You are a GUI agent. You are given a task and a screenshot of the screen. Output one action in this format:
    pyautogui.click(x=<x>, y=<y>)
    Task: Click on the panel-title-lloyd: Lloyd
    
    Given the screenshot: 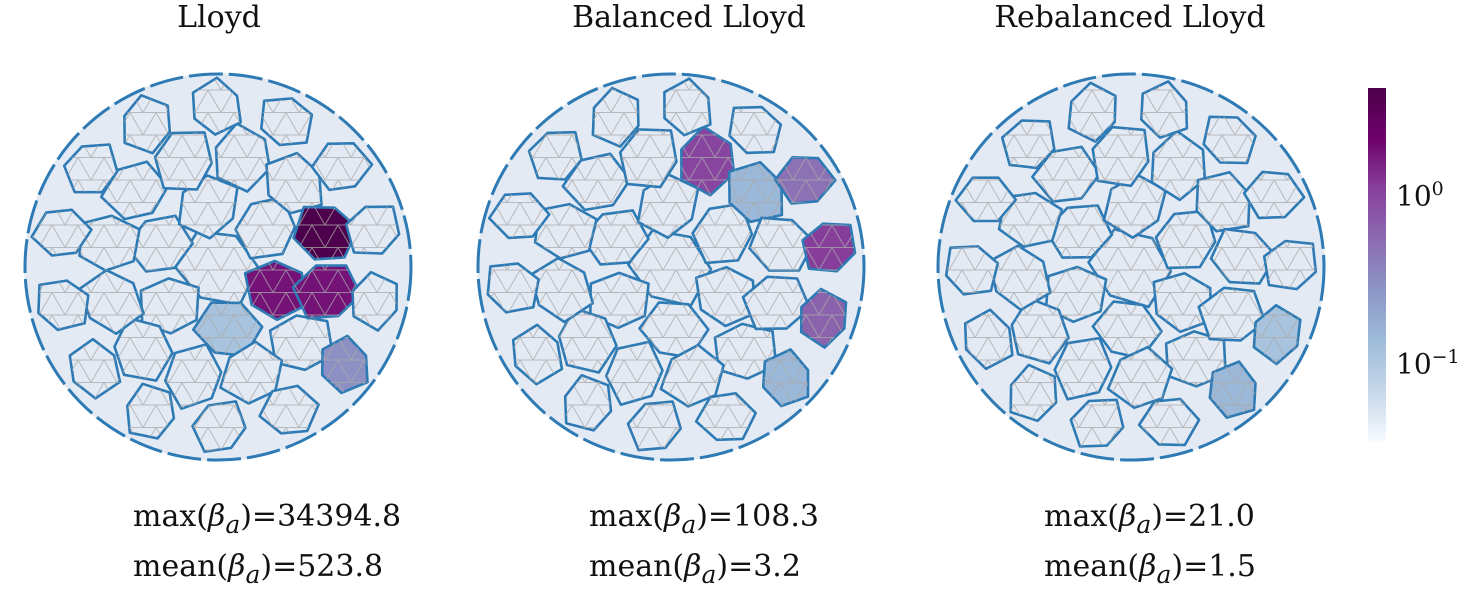 What is the action you would take?
    pyautogui.click(x=219, y=17)
    